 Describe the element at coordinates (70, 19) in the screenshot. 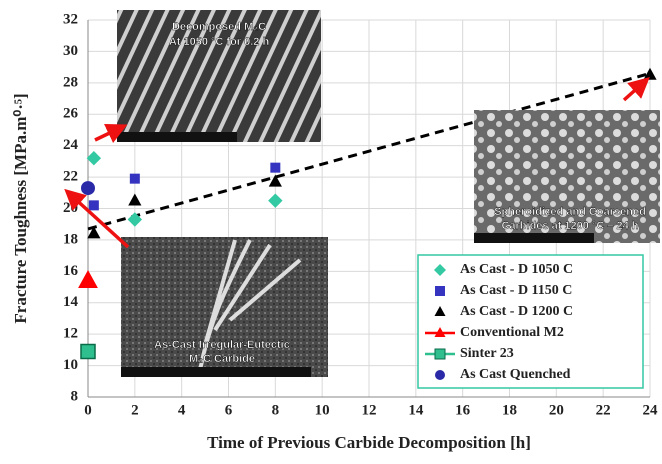

I see `y-tick-label: 32` at that location.